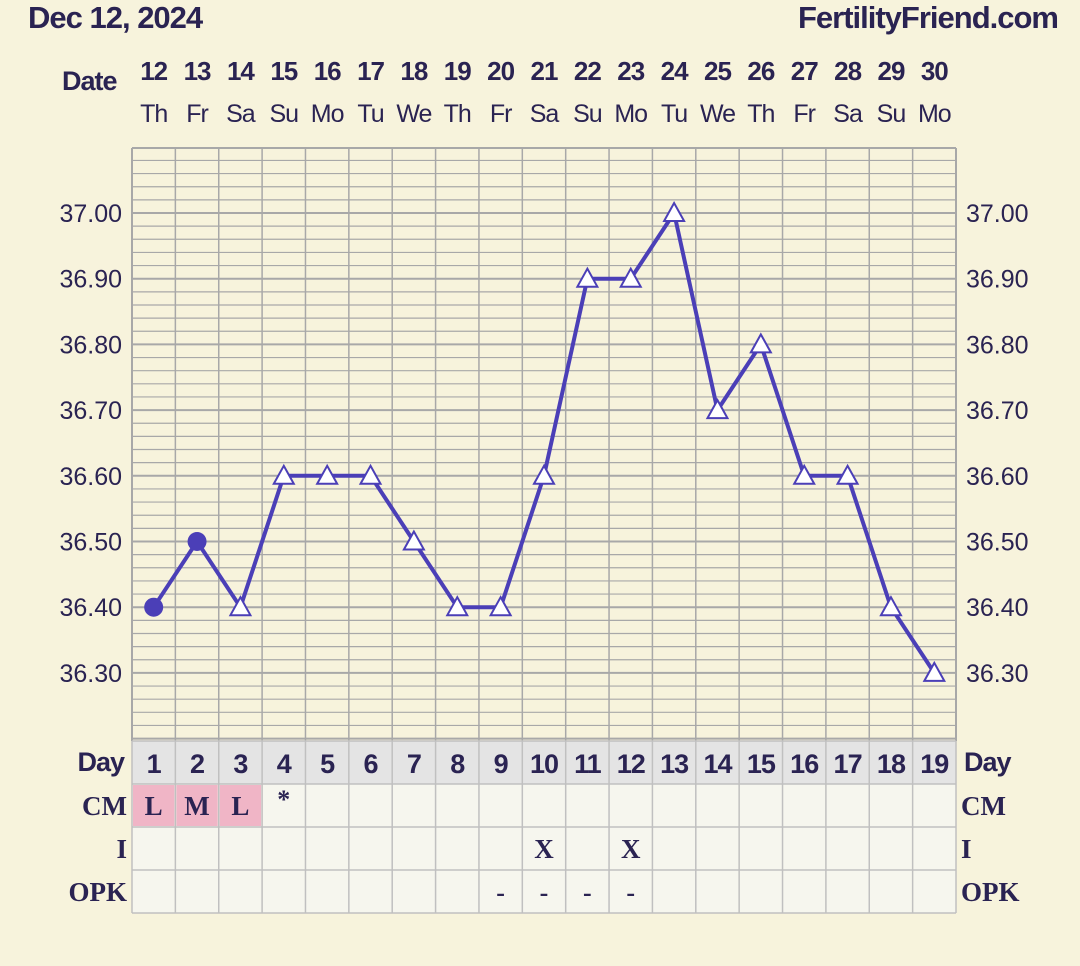  What do you see at coordinates (413, 71) in the screenshot?
I see `date-label: 18` at bounding box center [413, 71].